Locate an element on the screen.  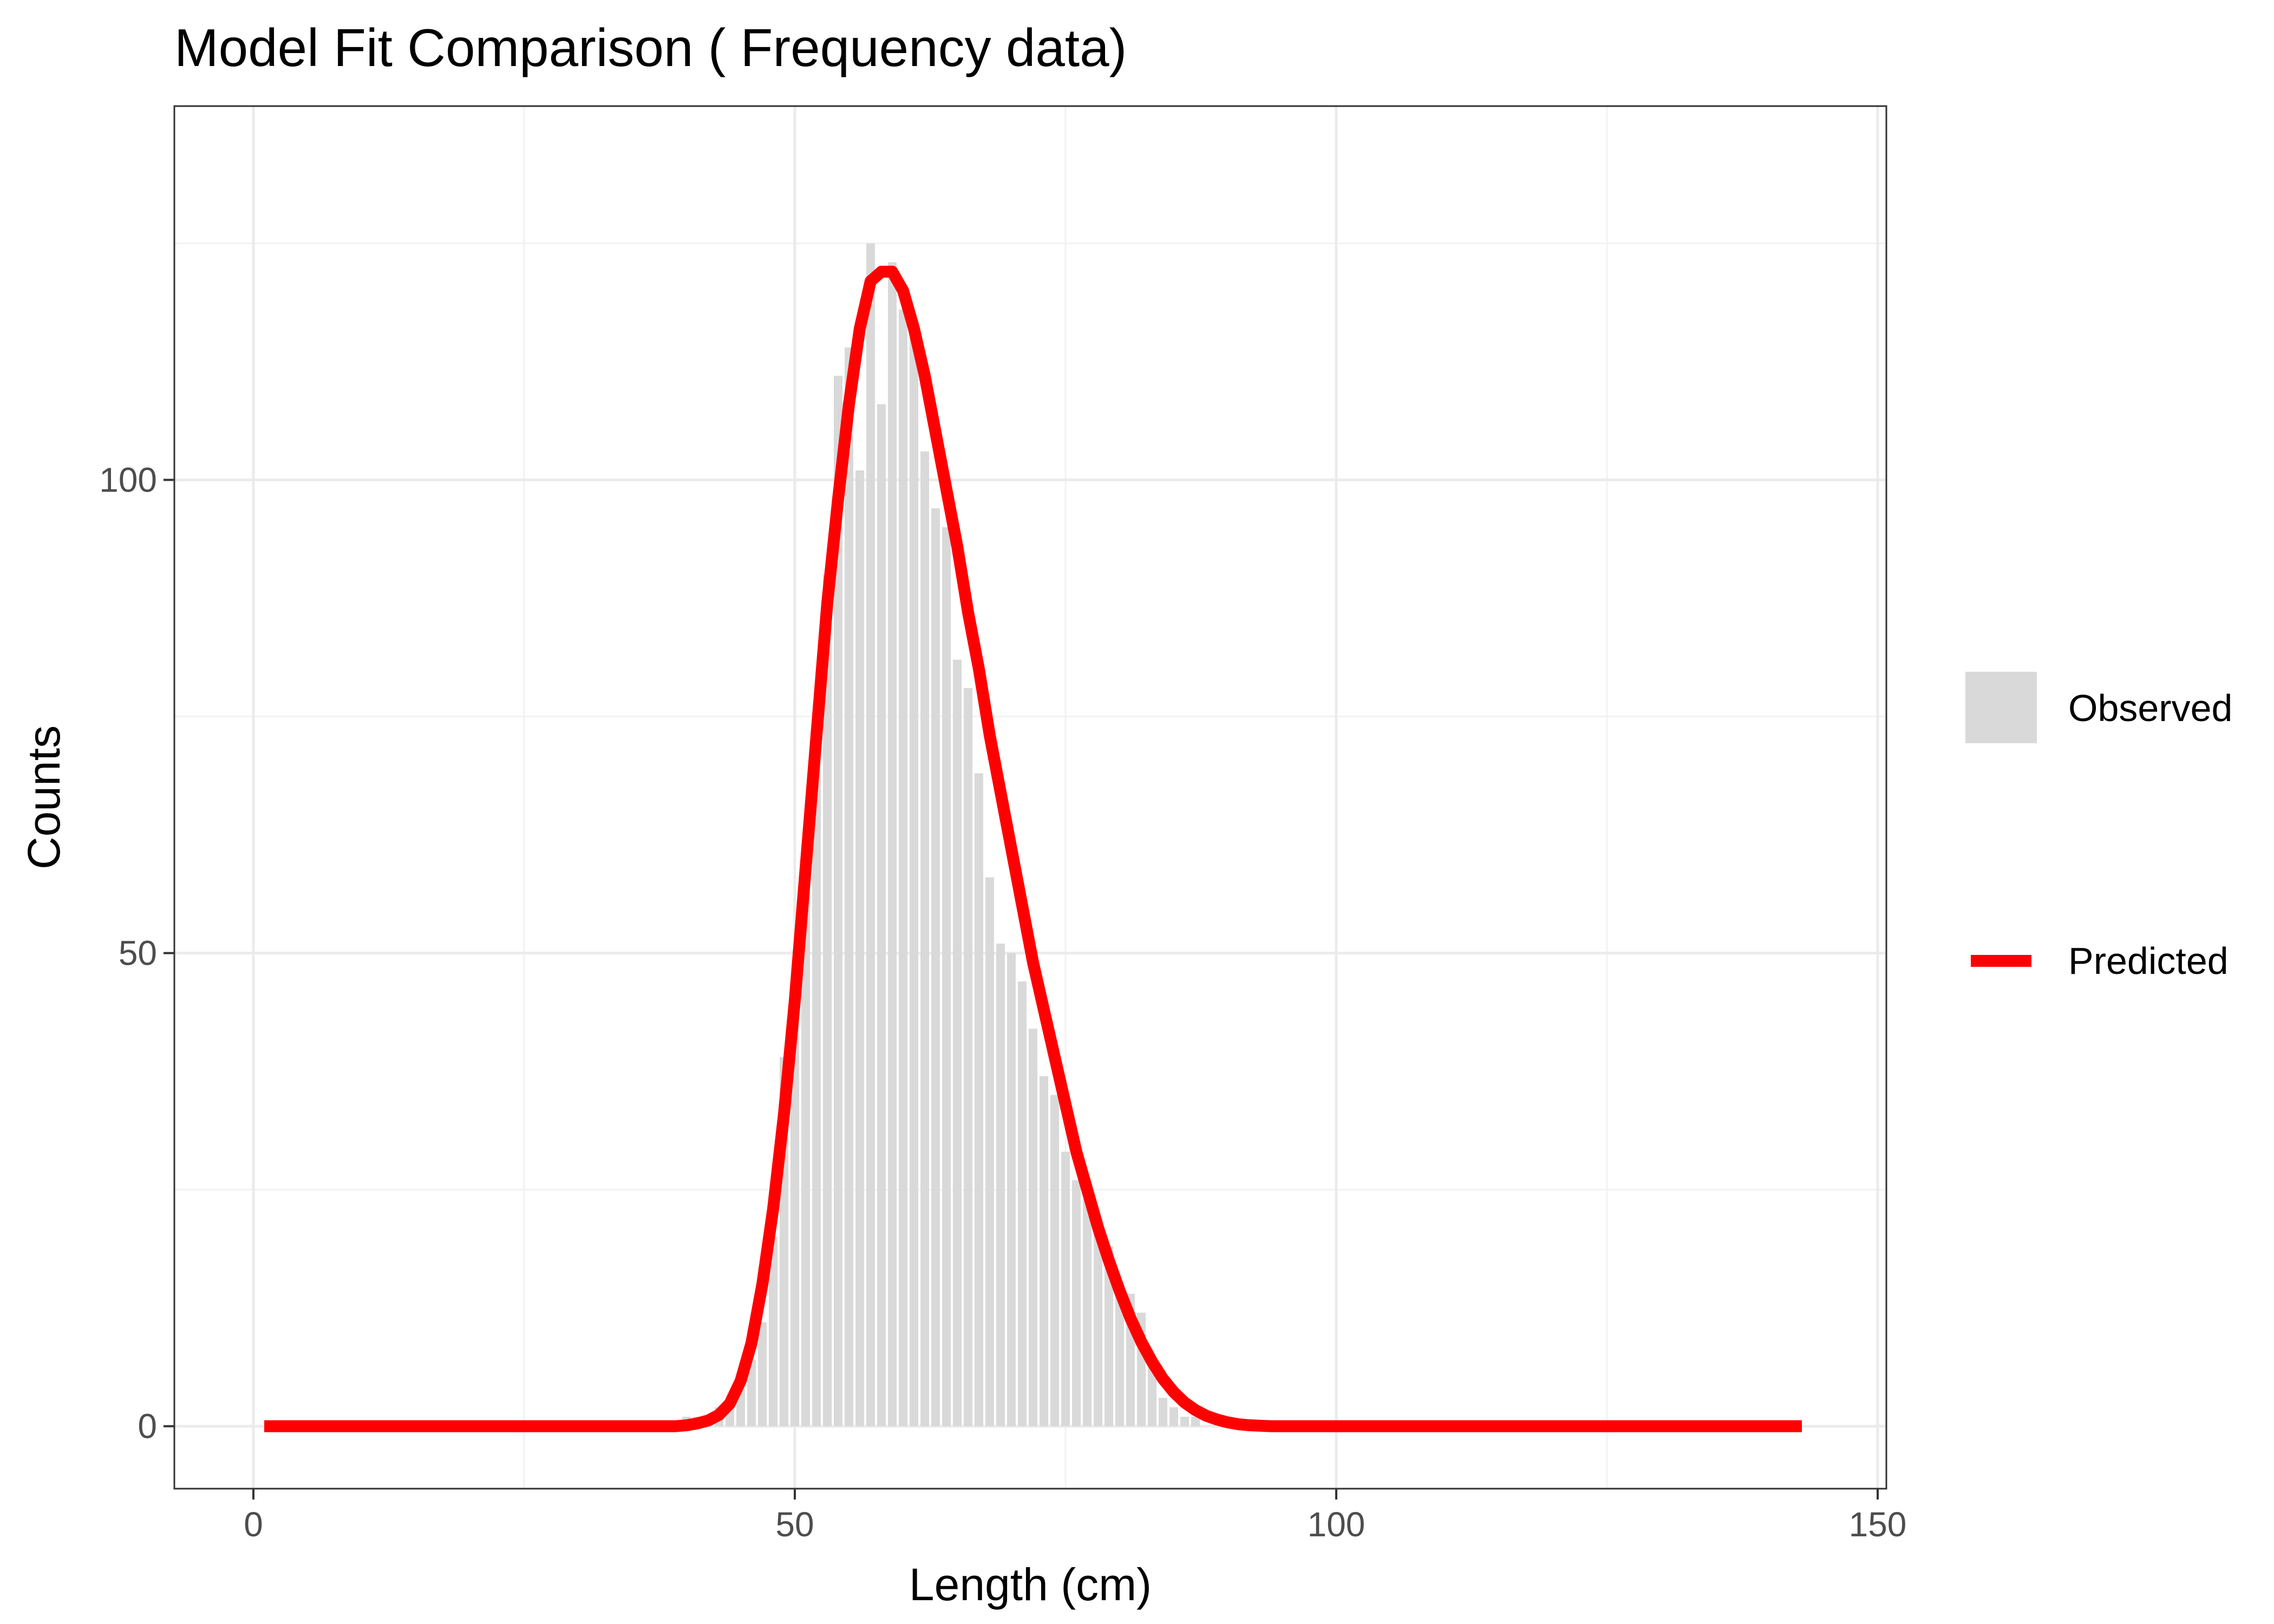
legend-label-predicted: Predicted is located at coordinates (2149, 961).